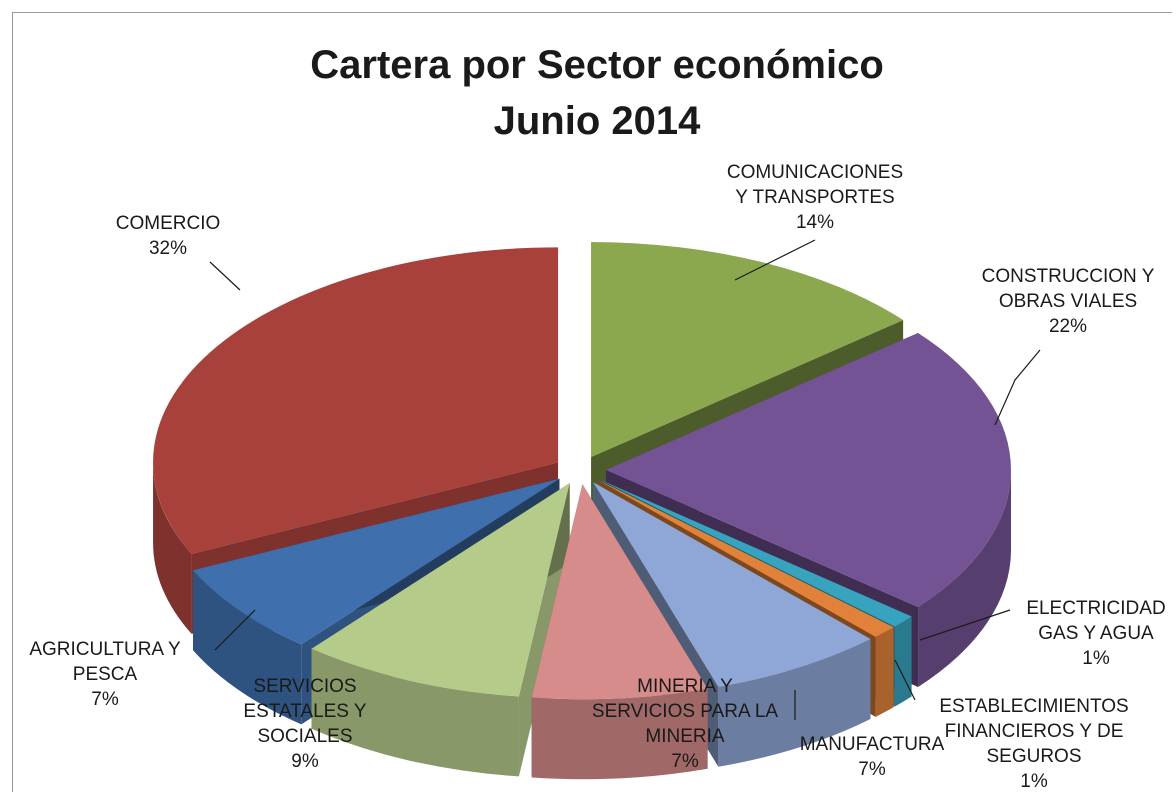  Describe the element at coordinates (304, 686) in the screenshot. I see `data-label-text: SERVICIOS` at that location.